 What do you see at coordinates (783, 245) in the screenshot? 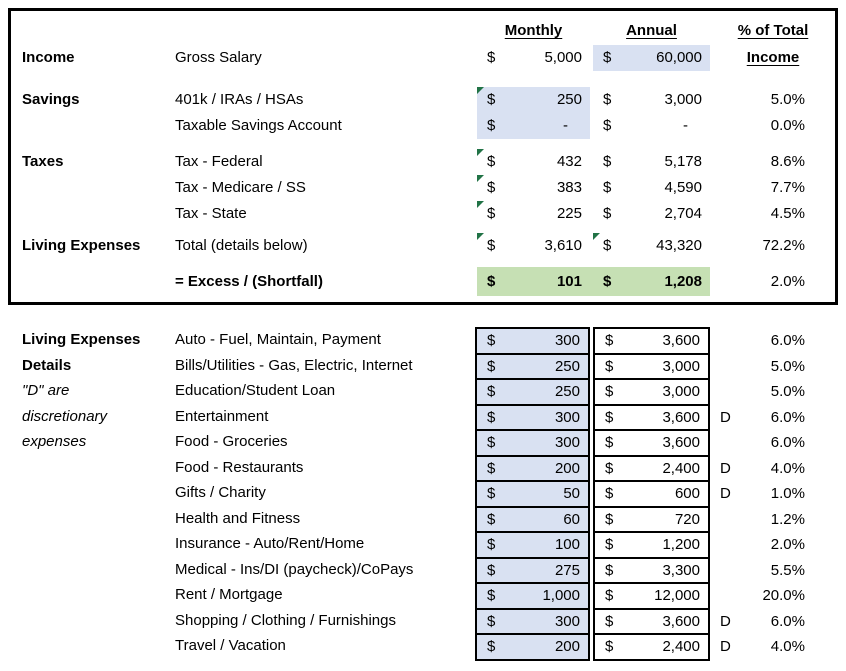
I see `pct-value: 72.2%` at bounding box center [783, 245].